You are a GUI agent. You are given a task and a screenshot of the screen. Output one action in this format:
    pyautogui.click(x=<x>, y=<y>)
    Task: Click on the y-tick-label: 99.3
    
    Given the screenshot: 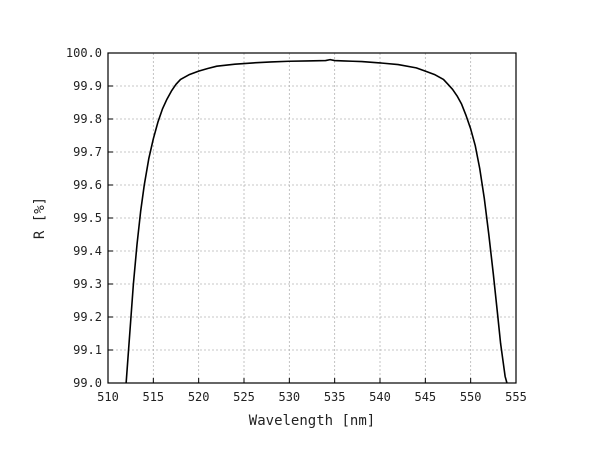 What is the action you would take?
    pyautogui.click(x=87, y=284)
    